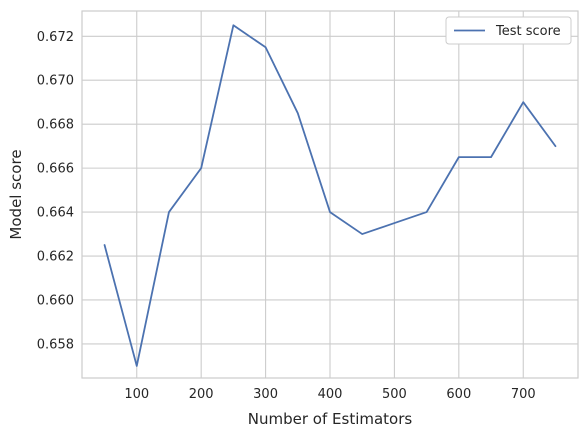 The width and height of the screenshot is (588, 437). Describe the element at coordinates (55, 213) in the screenshot. I see `y-tick-label: 0.664` at that location.